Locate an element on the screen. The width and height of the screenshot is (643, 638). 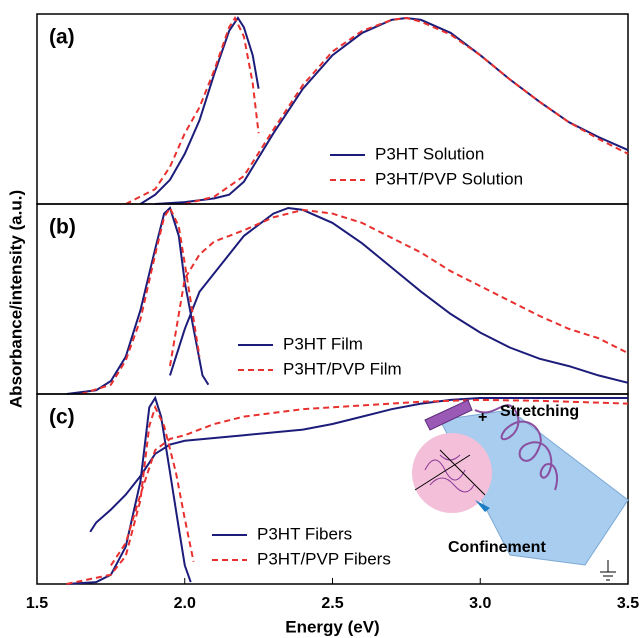
arrow is located at coordinates (482, 506).